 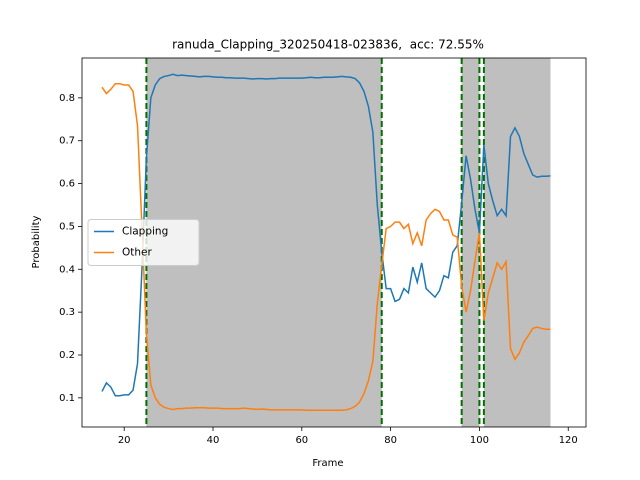 What do you see at coordinates (213, 440) in the screenshot?
I see `x-tick-label: 40` at bounding box center [213, 440].